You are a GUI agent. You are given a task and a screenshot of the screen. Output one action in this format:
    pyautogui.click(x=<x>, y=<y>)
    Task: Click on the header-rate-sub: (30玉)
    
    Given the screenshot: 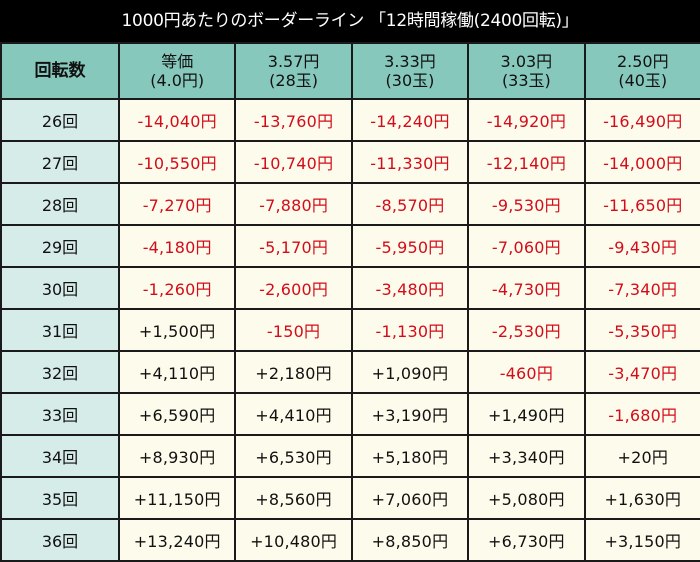 What is the action you would take?
    pyautogui.click(x=410, y=80)
    